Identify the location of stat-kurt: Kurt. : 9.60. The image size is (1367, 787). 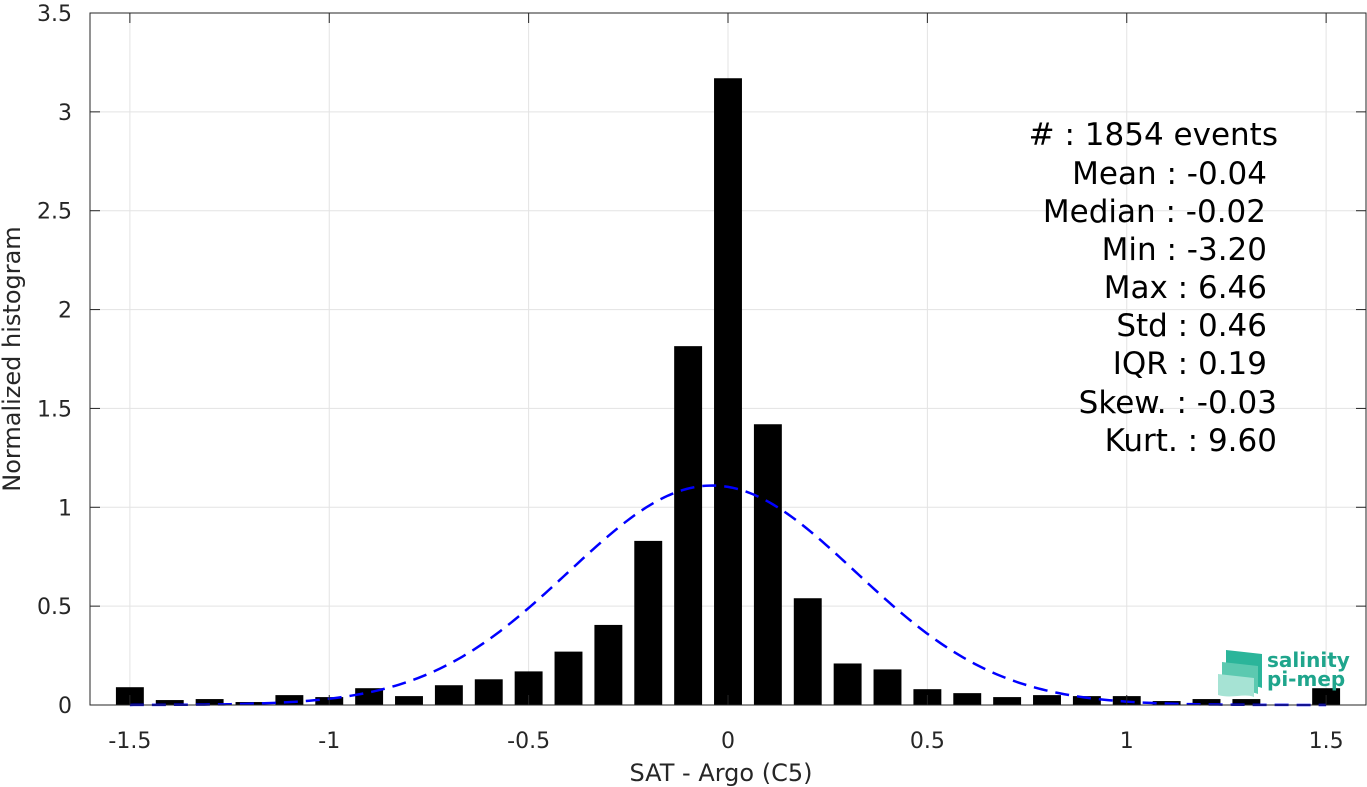
(1191, 441).